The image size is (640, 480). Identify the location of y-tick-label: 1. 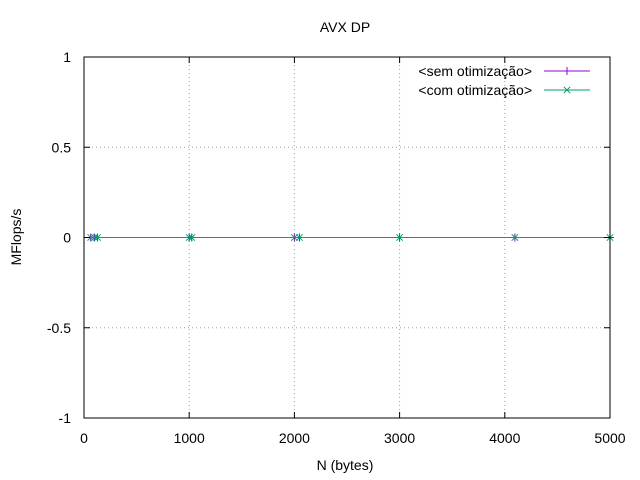
(67, 57).